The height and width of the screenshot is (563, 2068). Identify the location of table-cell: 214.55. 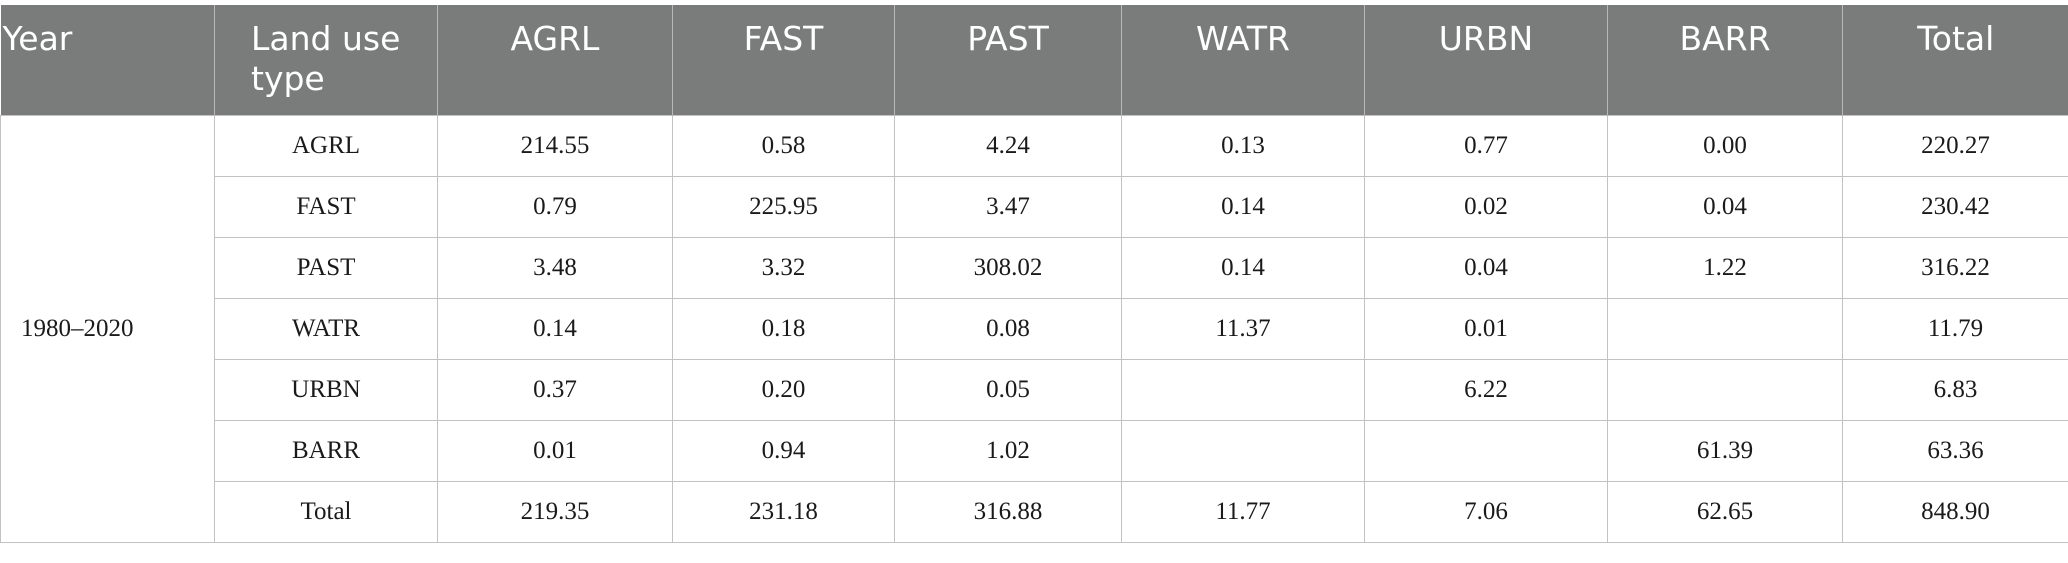
(555, 145).